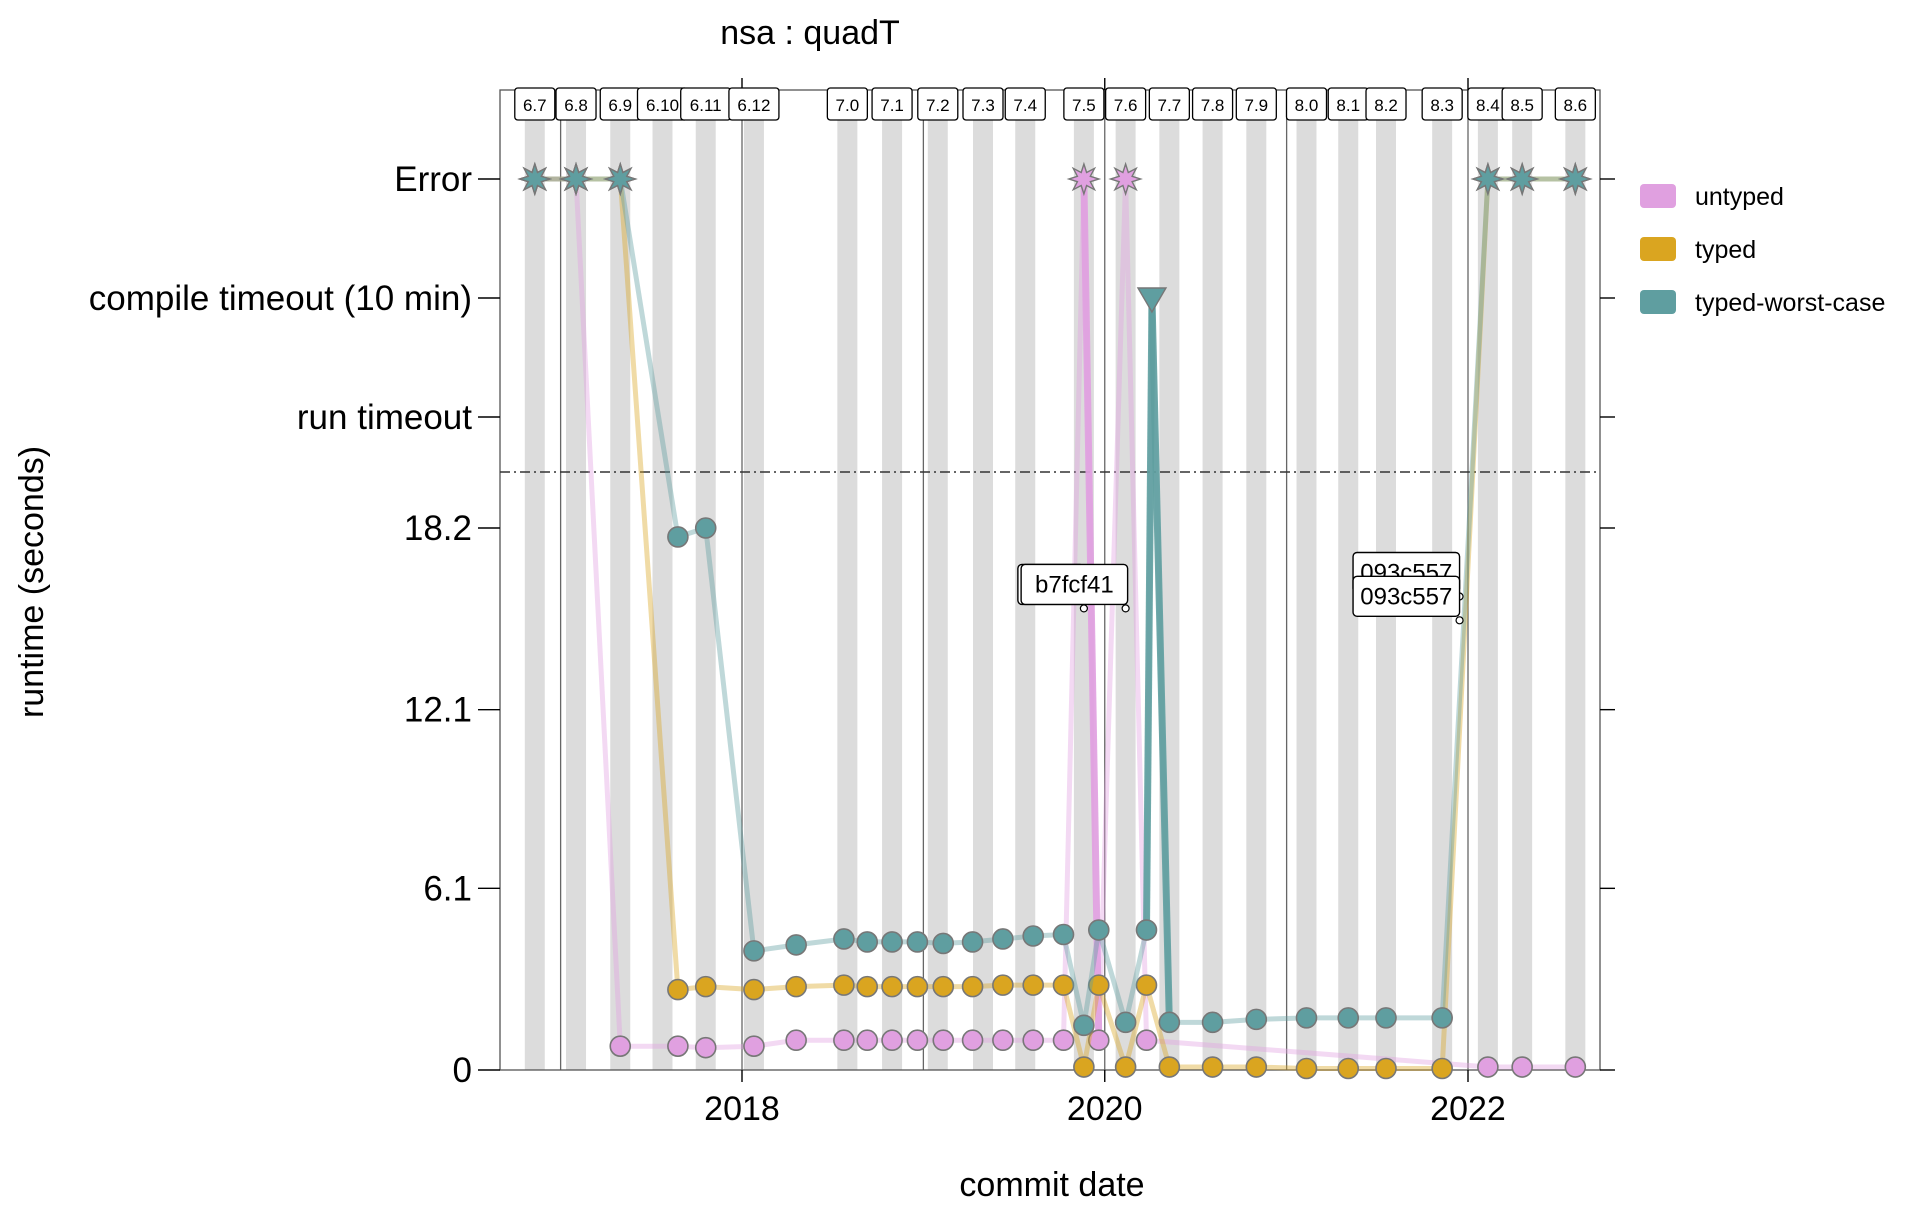 This screenshot has height=1217, width=1918. I want to click on commit-label: b7fcf41, so click(1074, 584).